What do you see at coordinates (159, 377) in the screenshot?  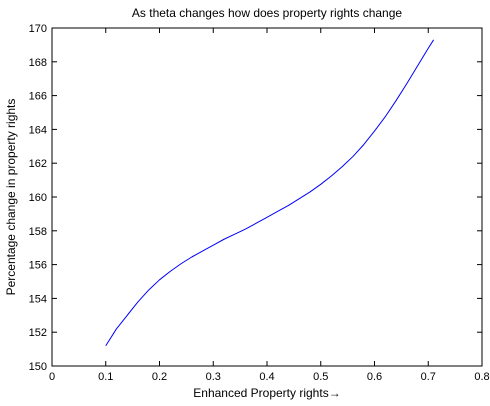 I see `x-tick-label: 0.2` at bounding box center [159, 377].